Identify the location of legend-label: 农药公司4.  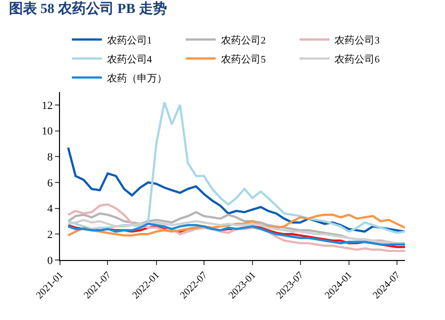
(129, 59).